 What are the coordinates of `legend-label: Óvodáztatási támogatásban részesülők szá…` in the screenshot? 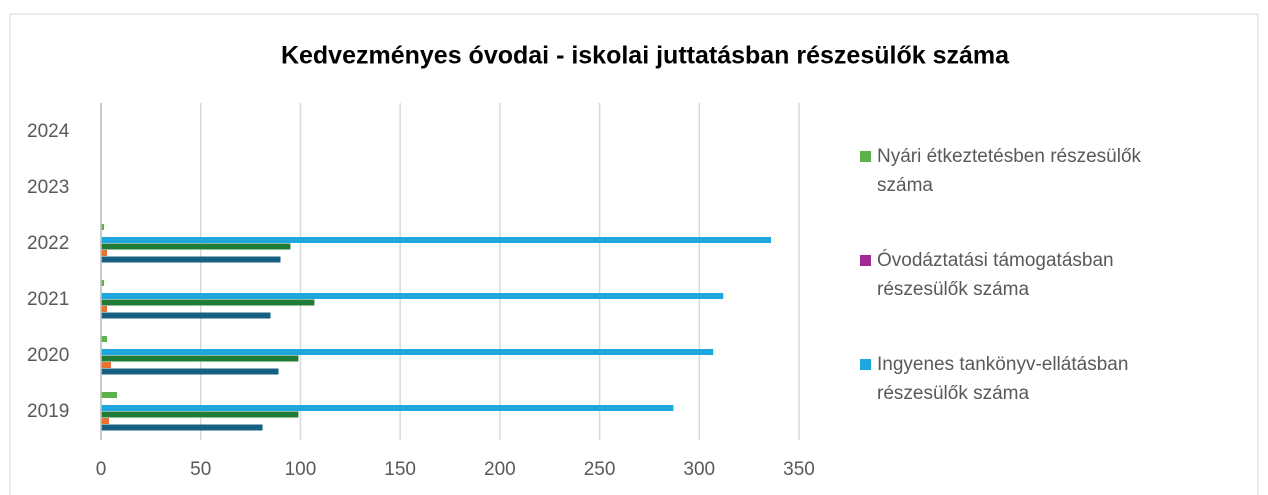 It's located at (995, 275).